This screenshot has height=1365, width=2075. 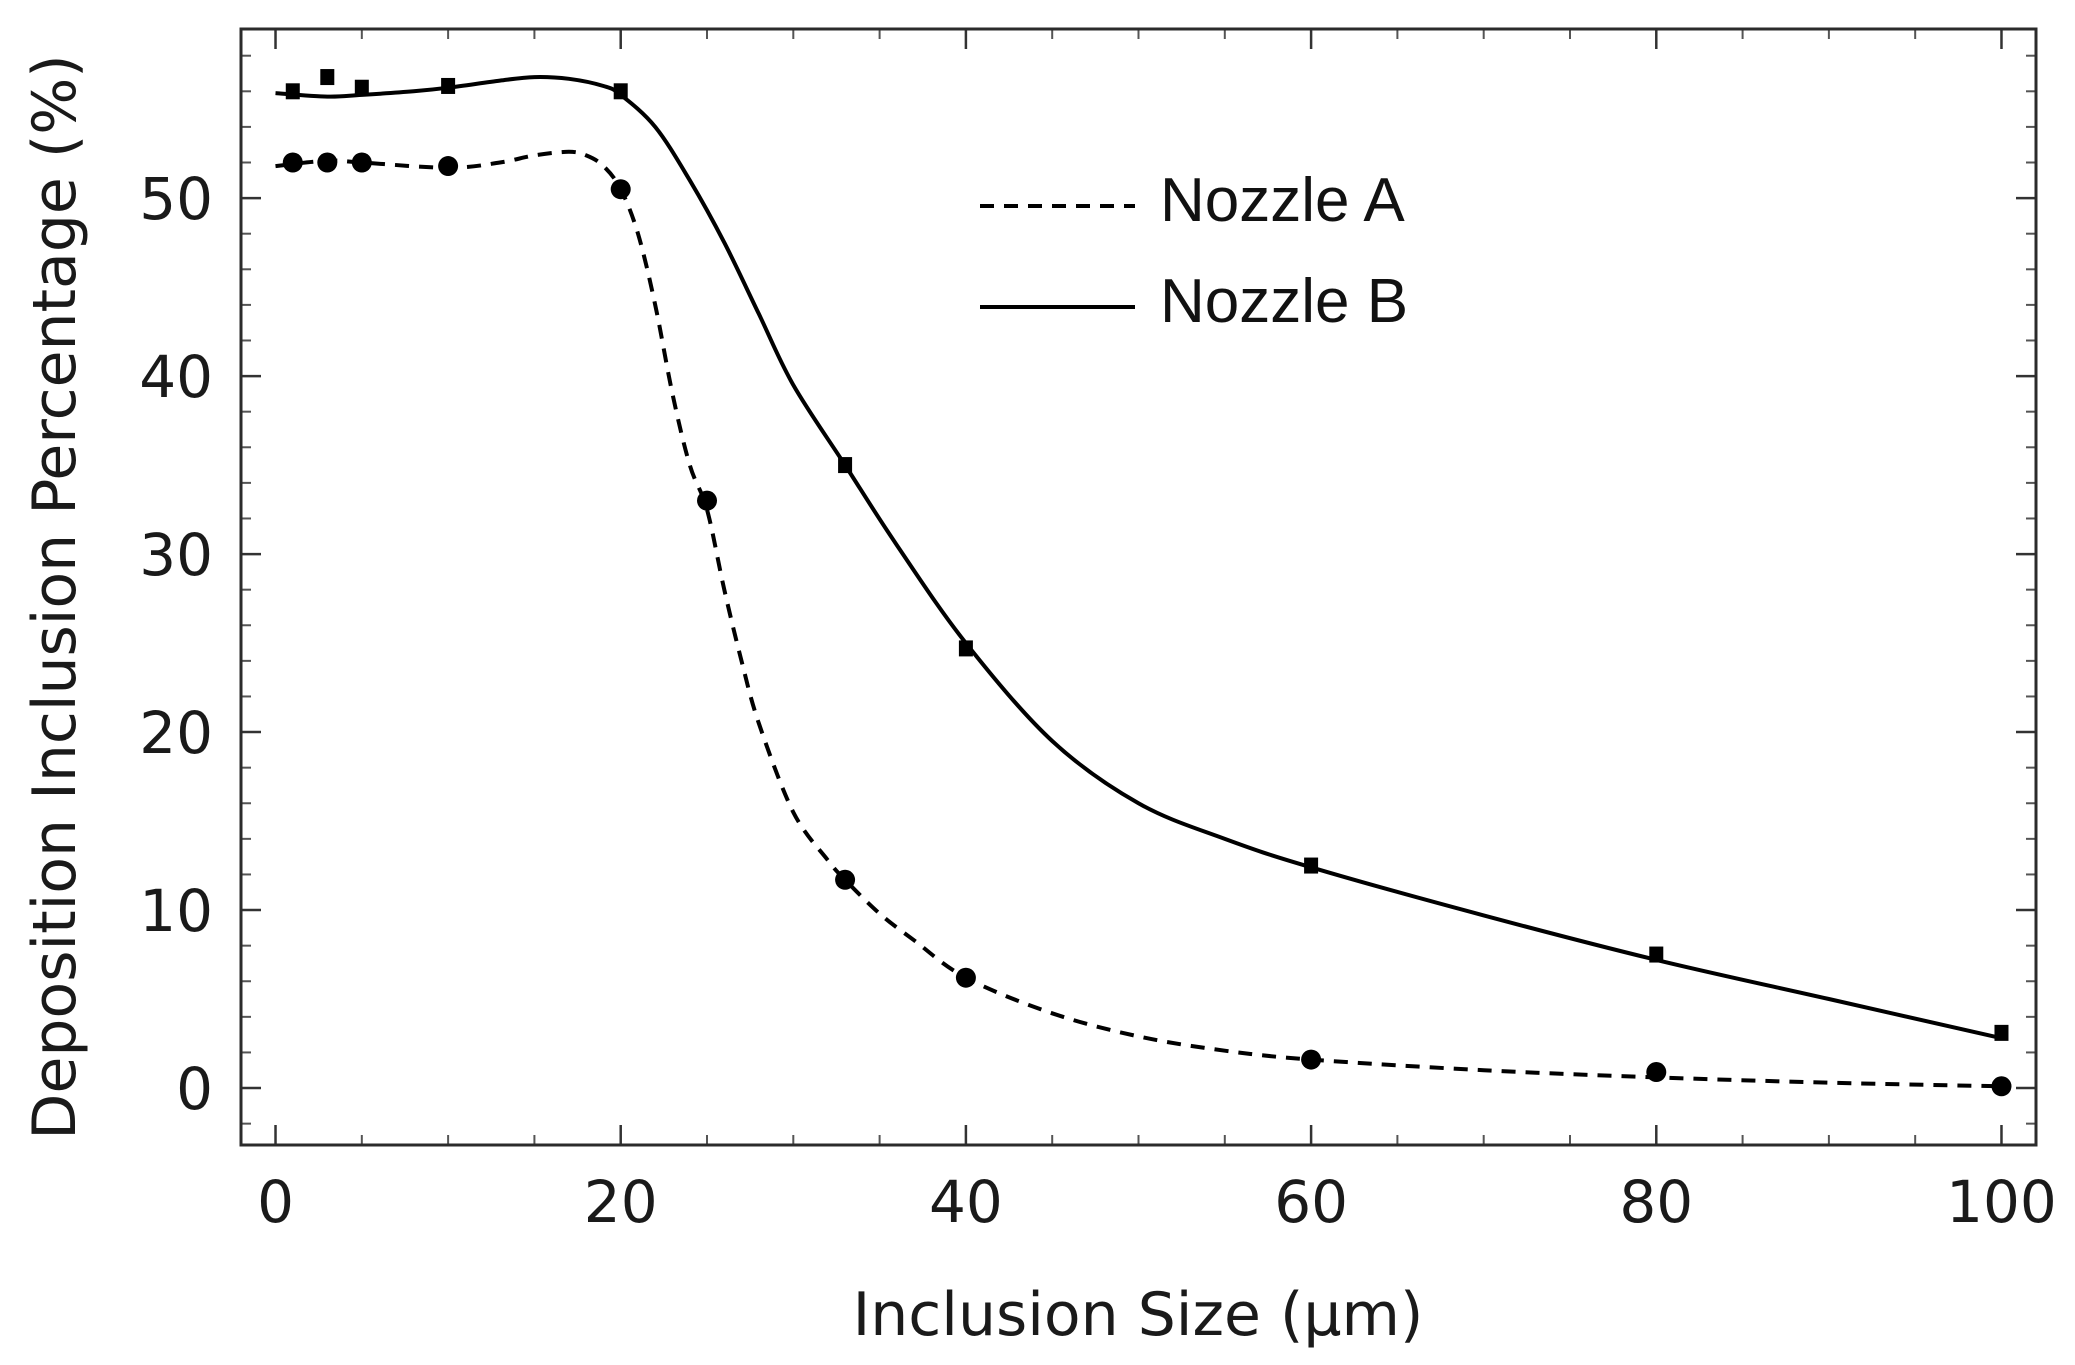 I want to click on x-tick-label: 0, so click(x=275, y=1202).